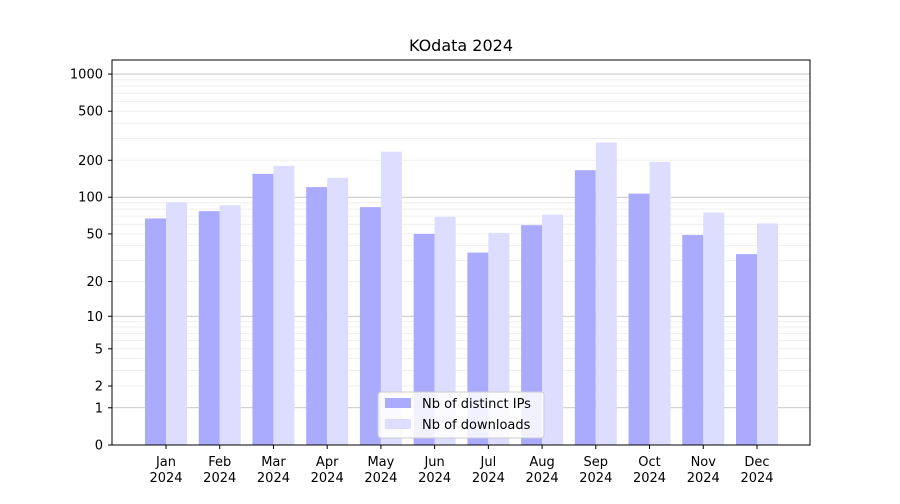  I want to click on y-tick-label: 1000, so click(86, 75).